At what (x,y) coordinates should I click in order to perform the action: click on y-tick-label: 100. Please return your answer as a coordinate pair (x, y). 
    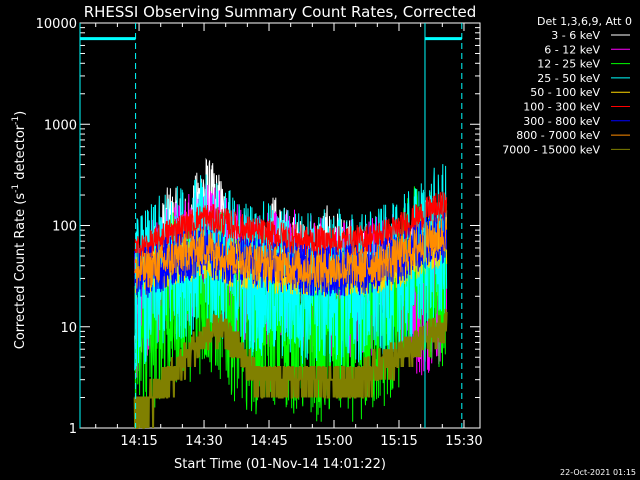
    Looking at the image, I should click on (64, 227).